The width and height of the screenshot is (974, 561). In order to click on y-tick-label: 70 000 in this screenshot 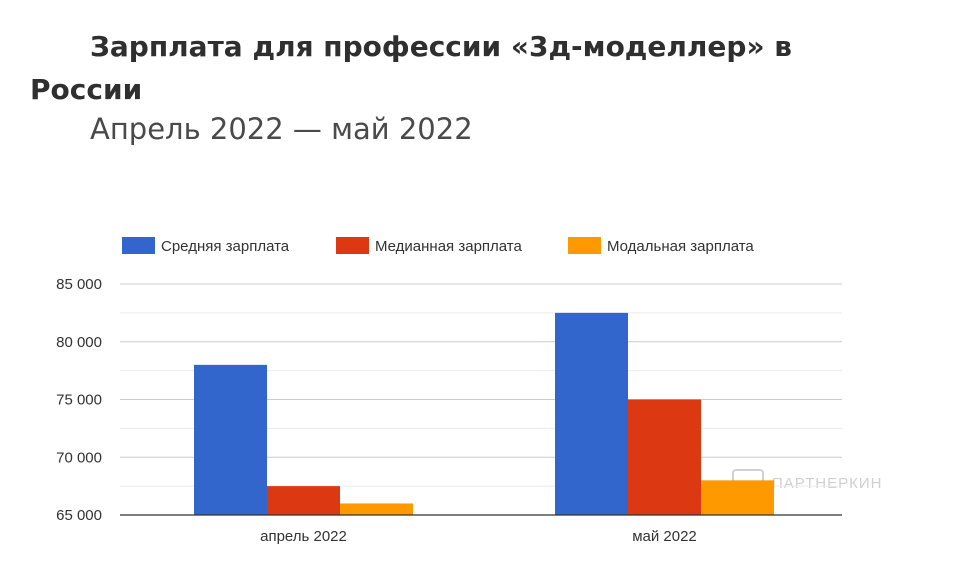, I will do `click(79, 457)`.